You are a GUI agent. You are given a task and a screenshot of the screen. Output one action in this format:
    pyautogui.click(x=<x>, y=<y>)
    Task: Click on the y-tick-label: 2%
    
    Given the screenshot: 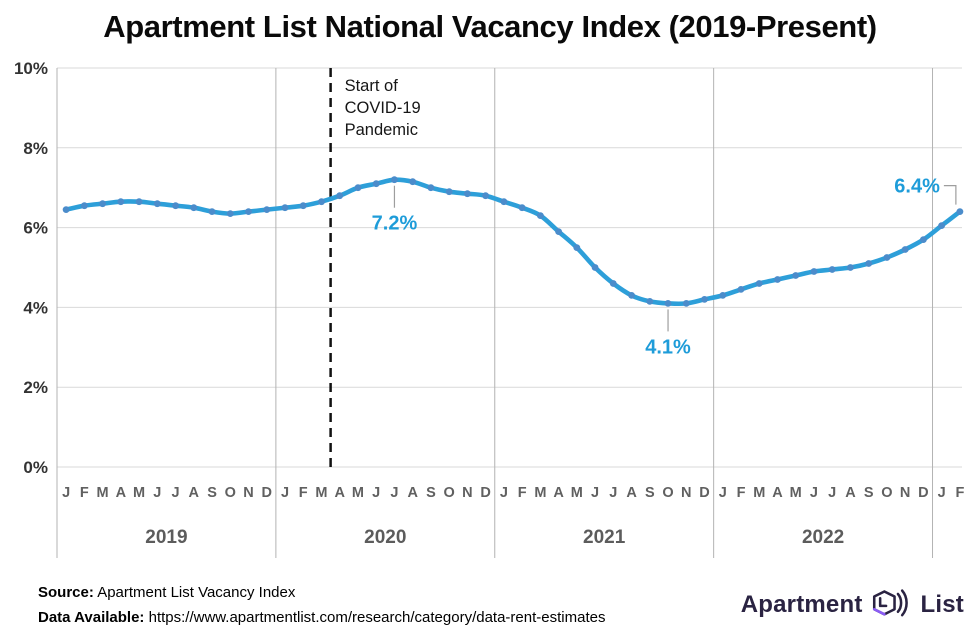 What is the action you would take?
    pyautogui.click(x=35, y=387)
    